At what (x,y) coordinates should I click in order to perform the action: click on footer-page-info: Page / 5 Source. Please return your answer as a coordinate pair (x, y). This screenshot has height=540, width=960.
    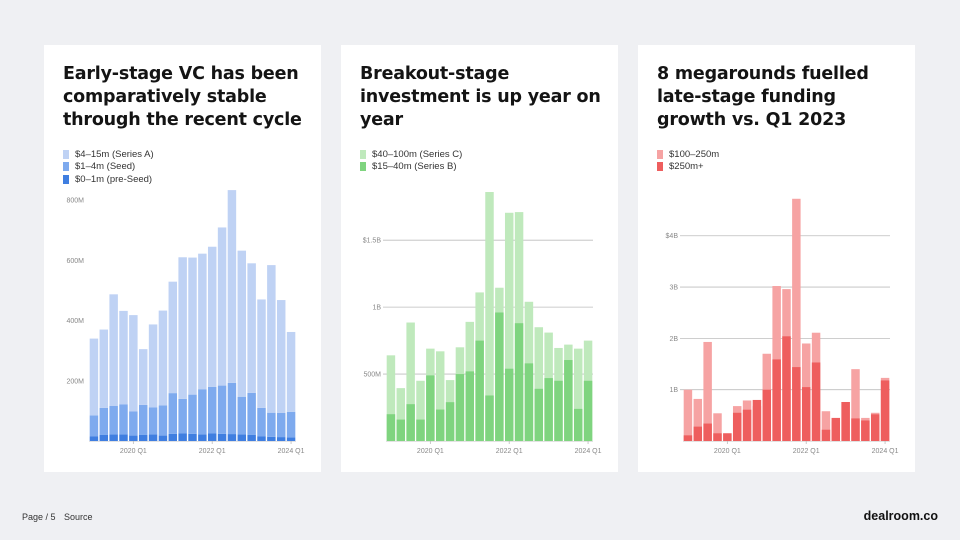
    Looking at the image, I should click on (57, 517).